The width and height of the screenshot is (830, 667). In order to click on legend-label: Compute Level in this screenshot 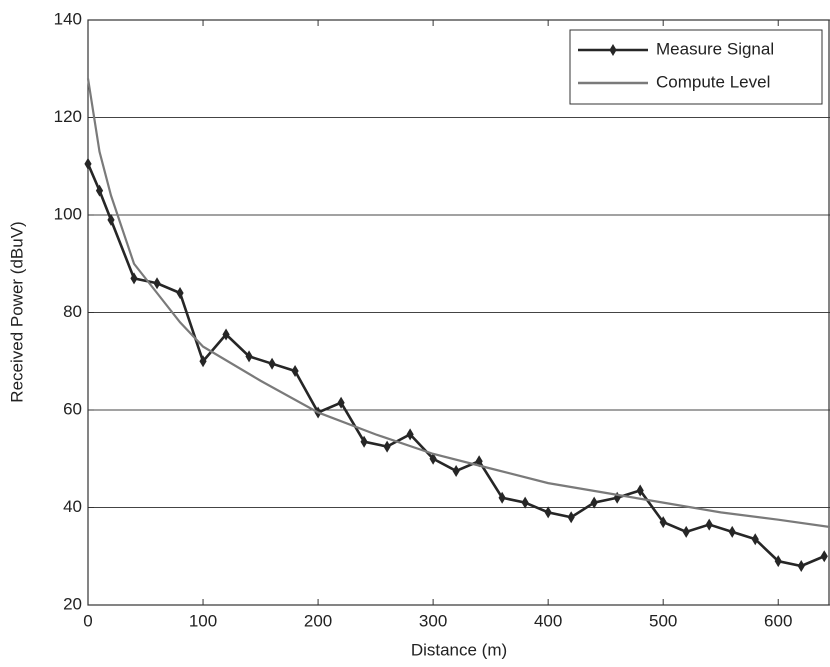, I will do `click(713, 81)`.